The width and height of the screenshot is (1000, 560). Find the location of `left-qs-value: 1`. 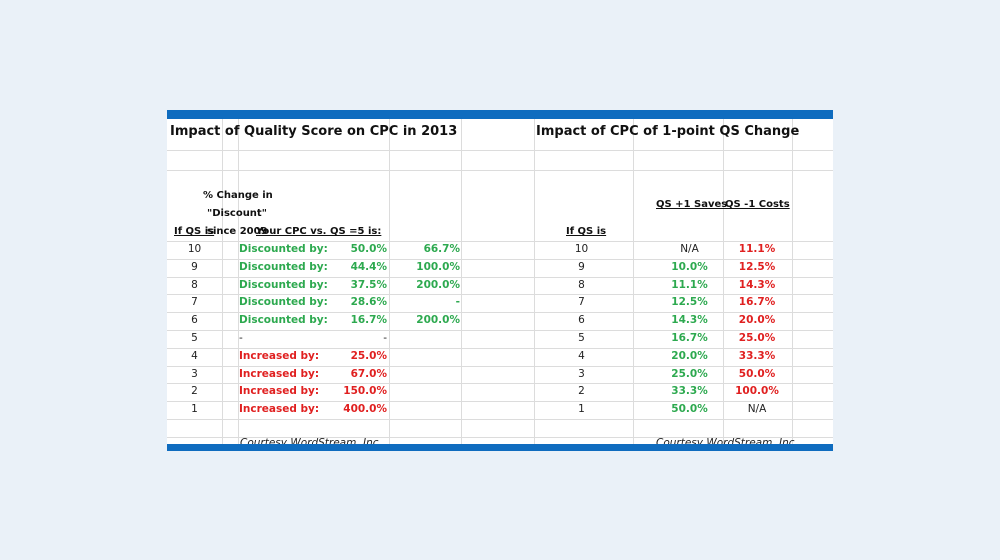

left-qs-value: 1 is located at coordinates (194, 409).